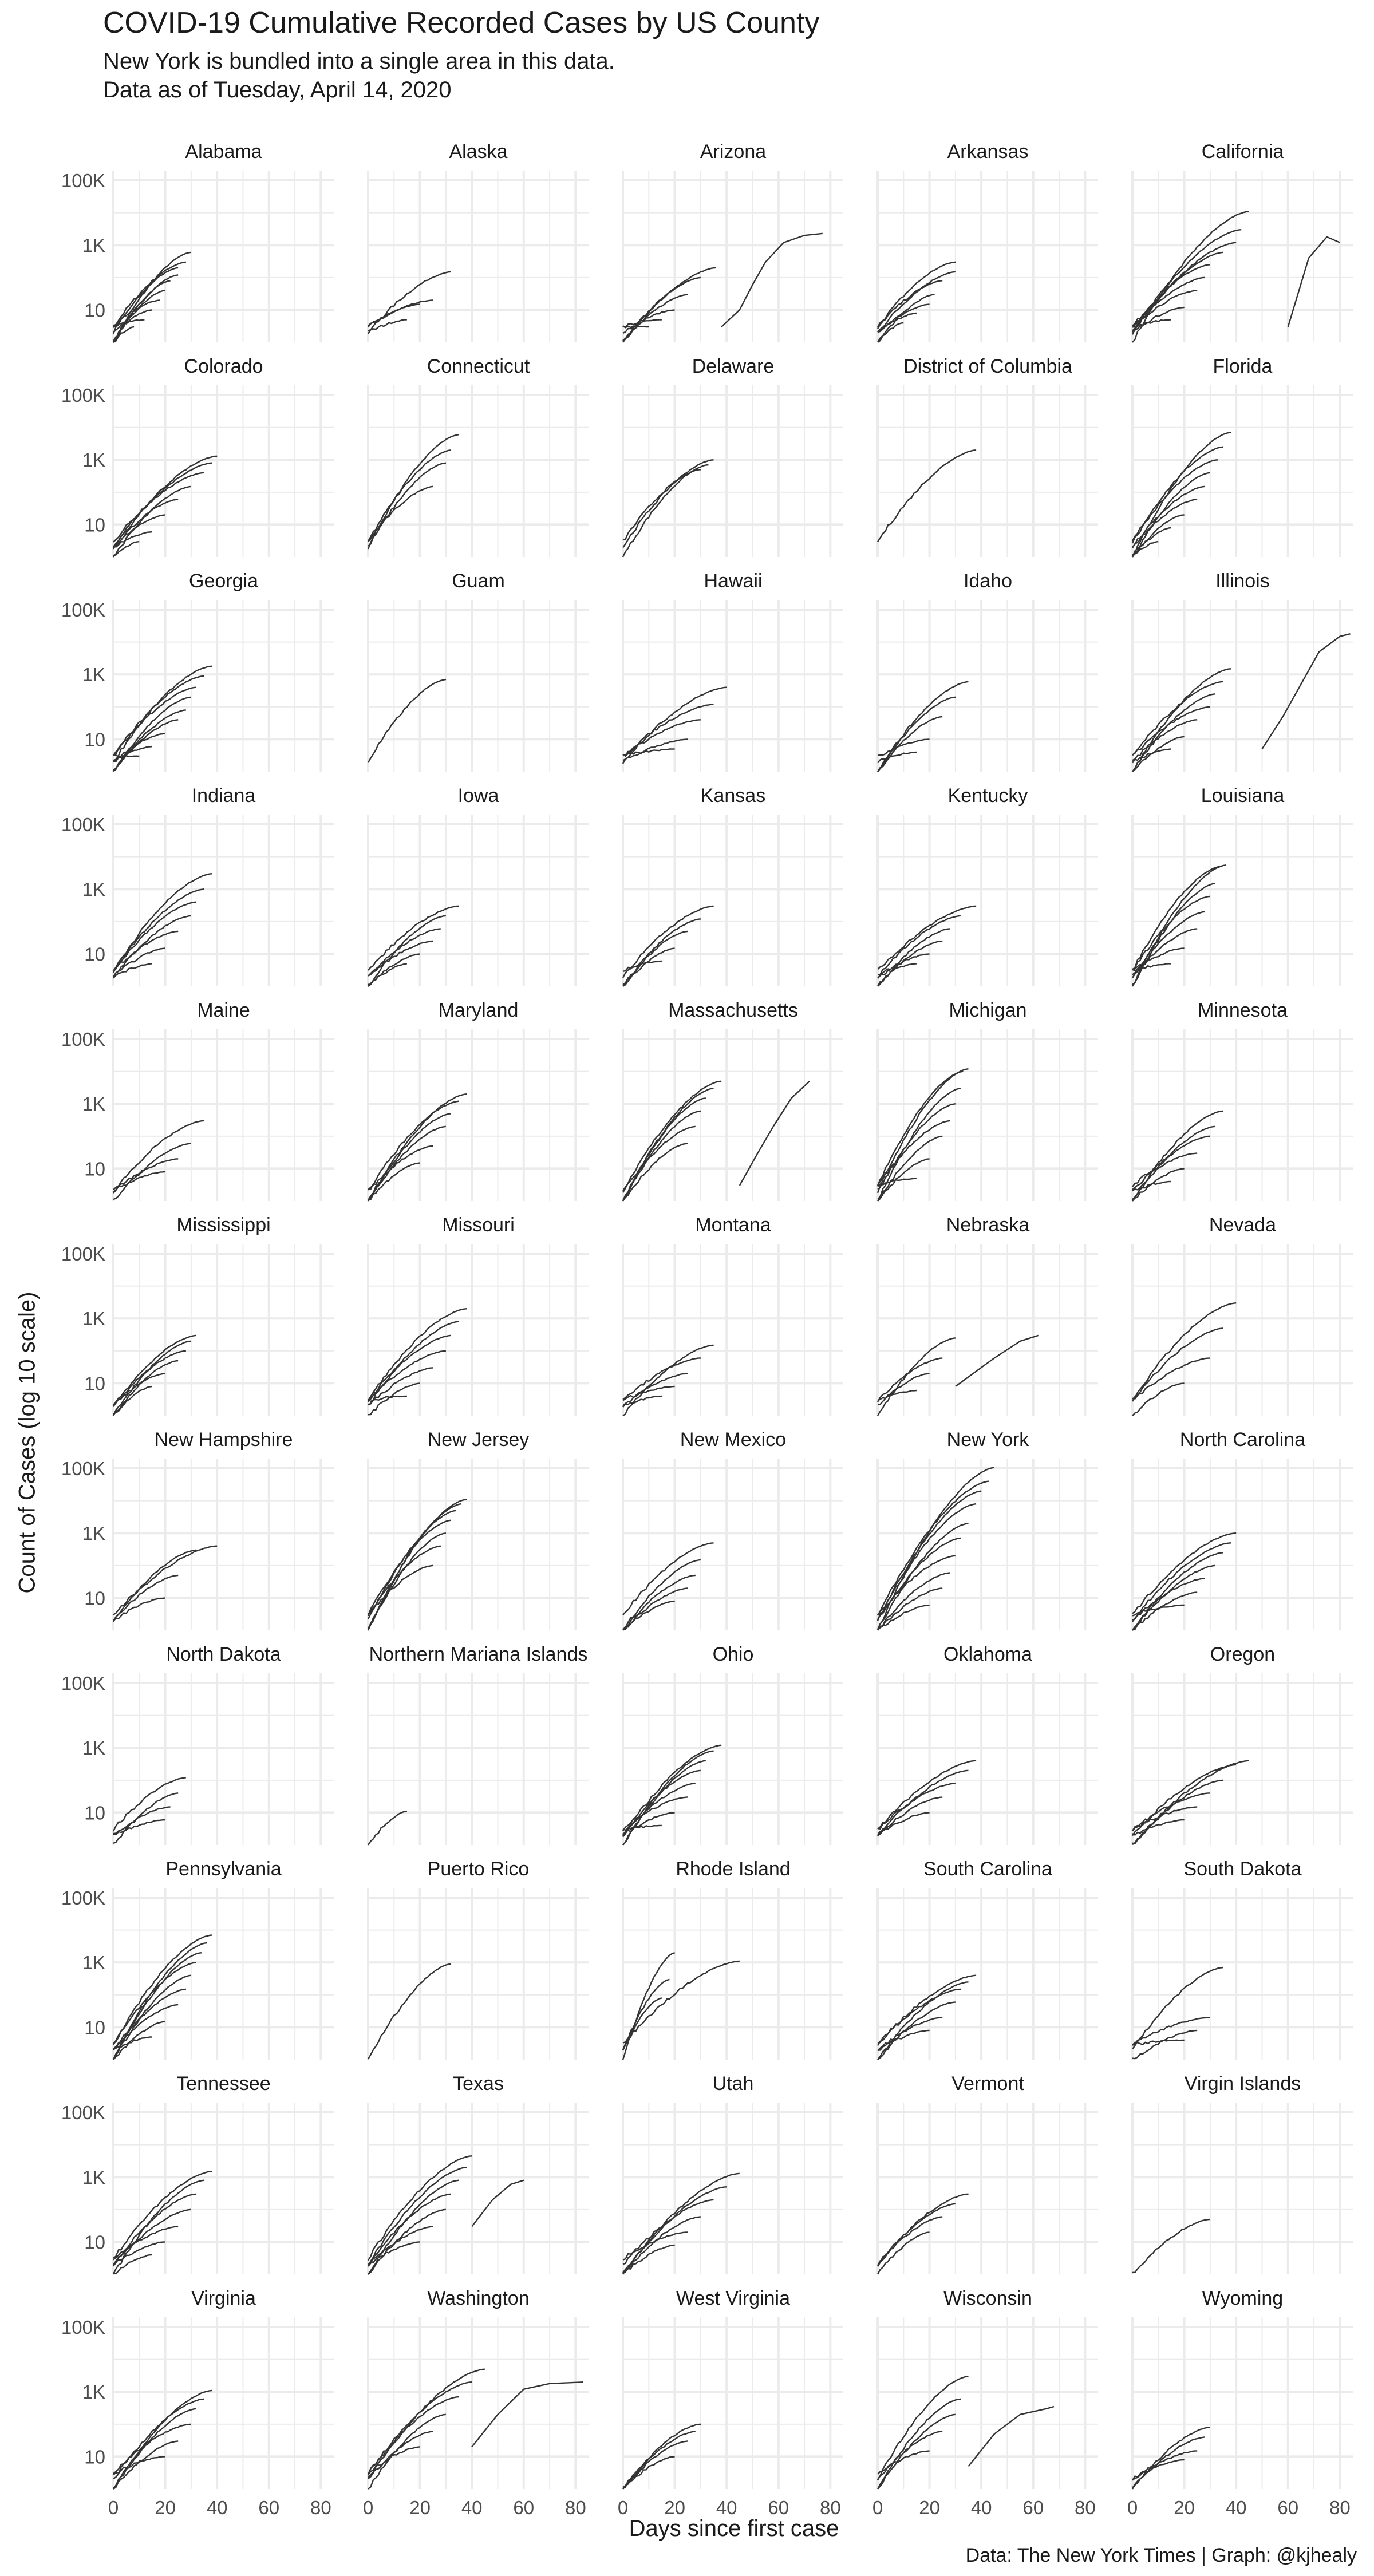 The height and width of the screenshot is (2576, 1374). I want to click on panel-alaska: Alaska, so click(478, 241).